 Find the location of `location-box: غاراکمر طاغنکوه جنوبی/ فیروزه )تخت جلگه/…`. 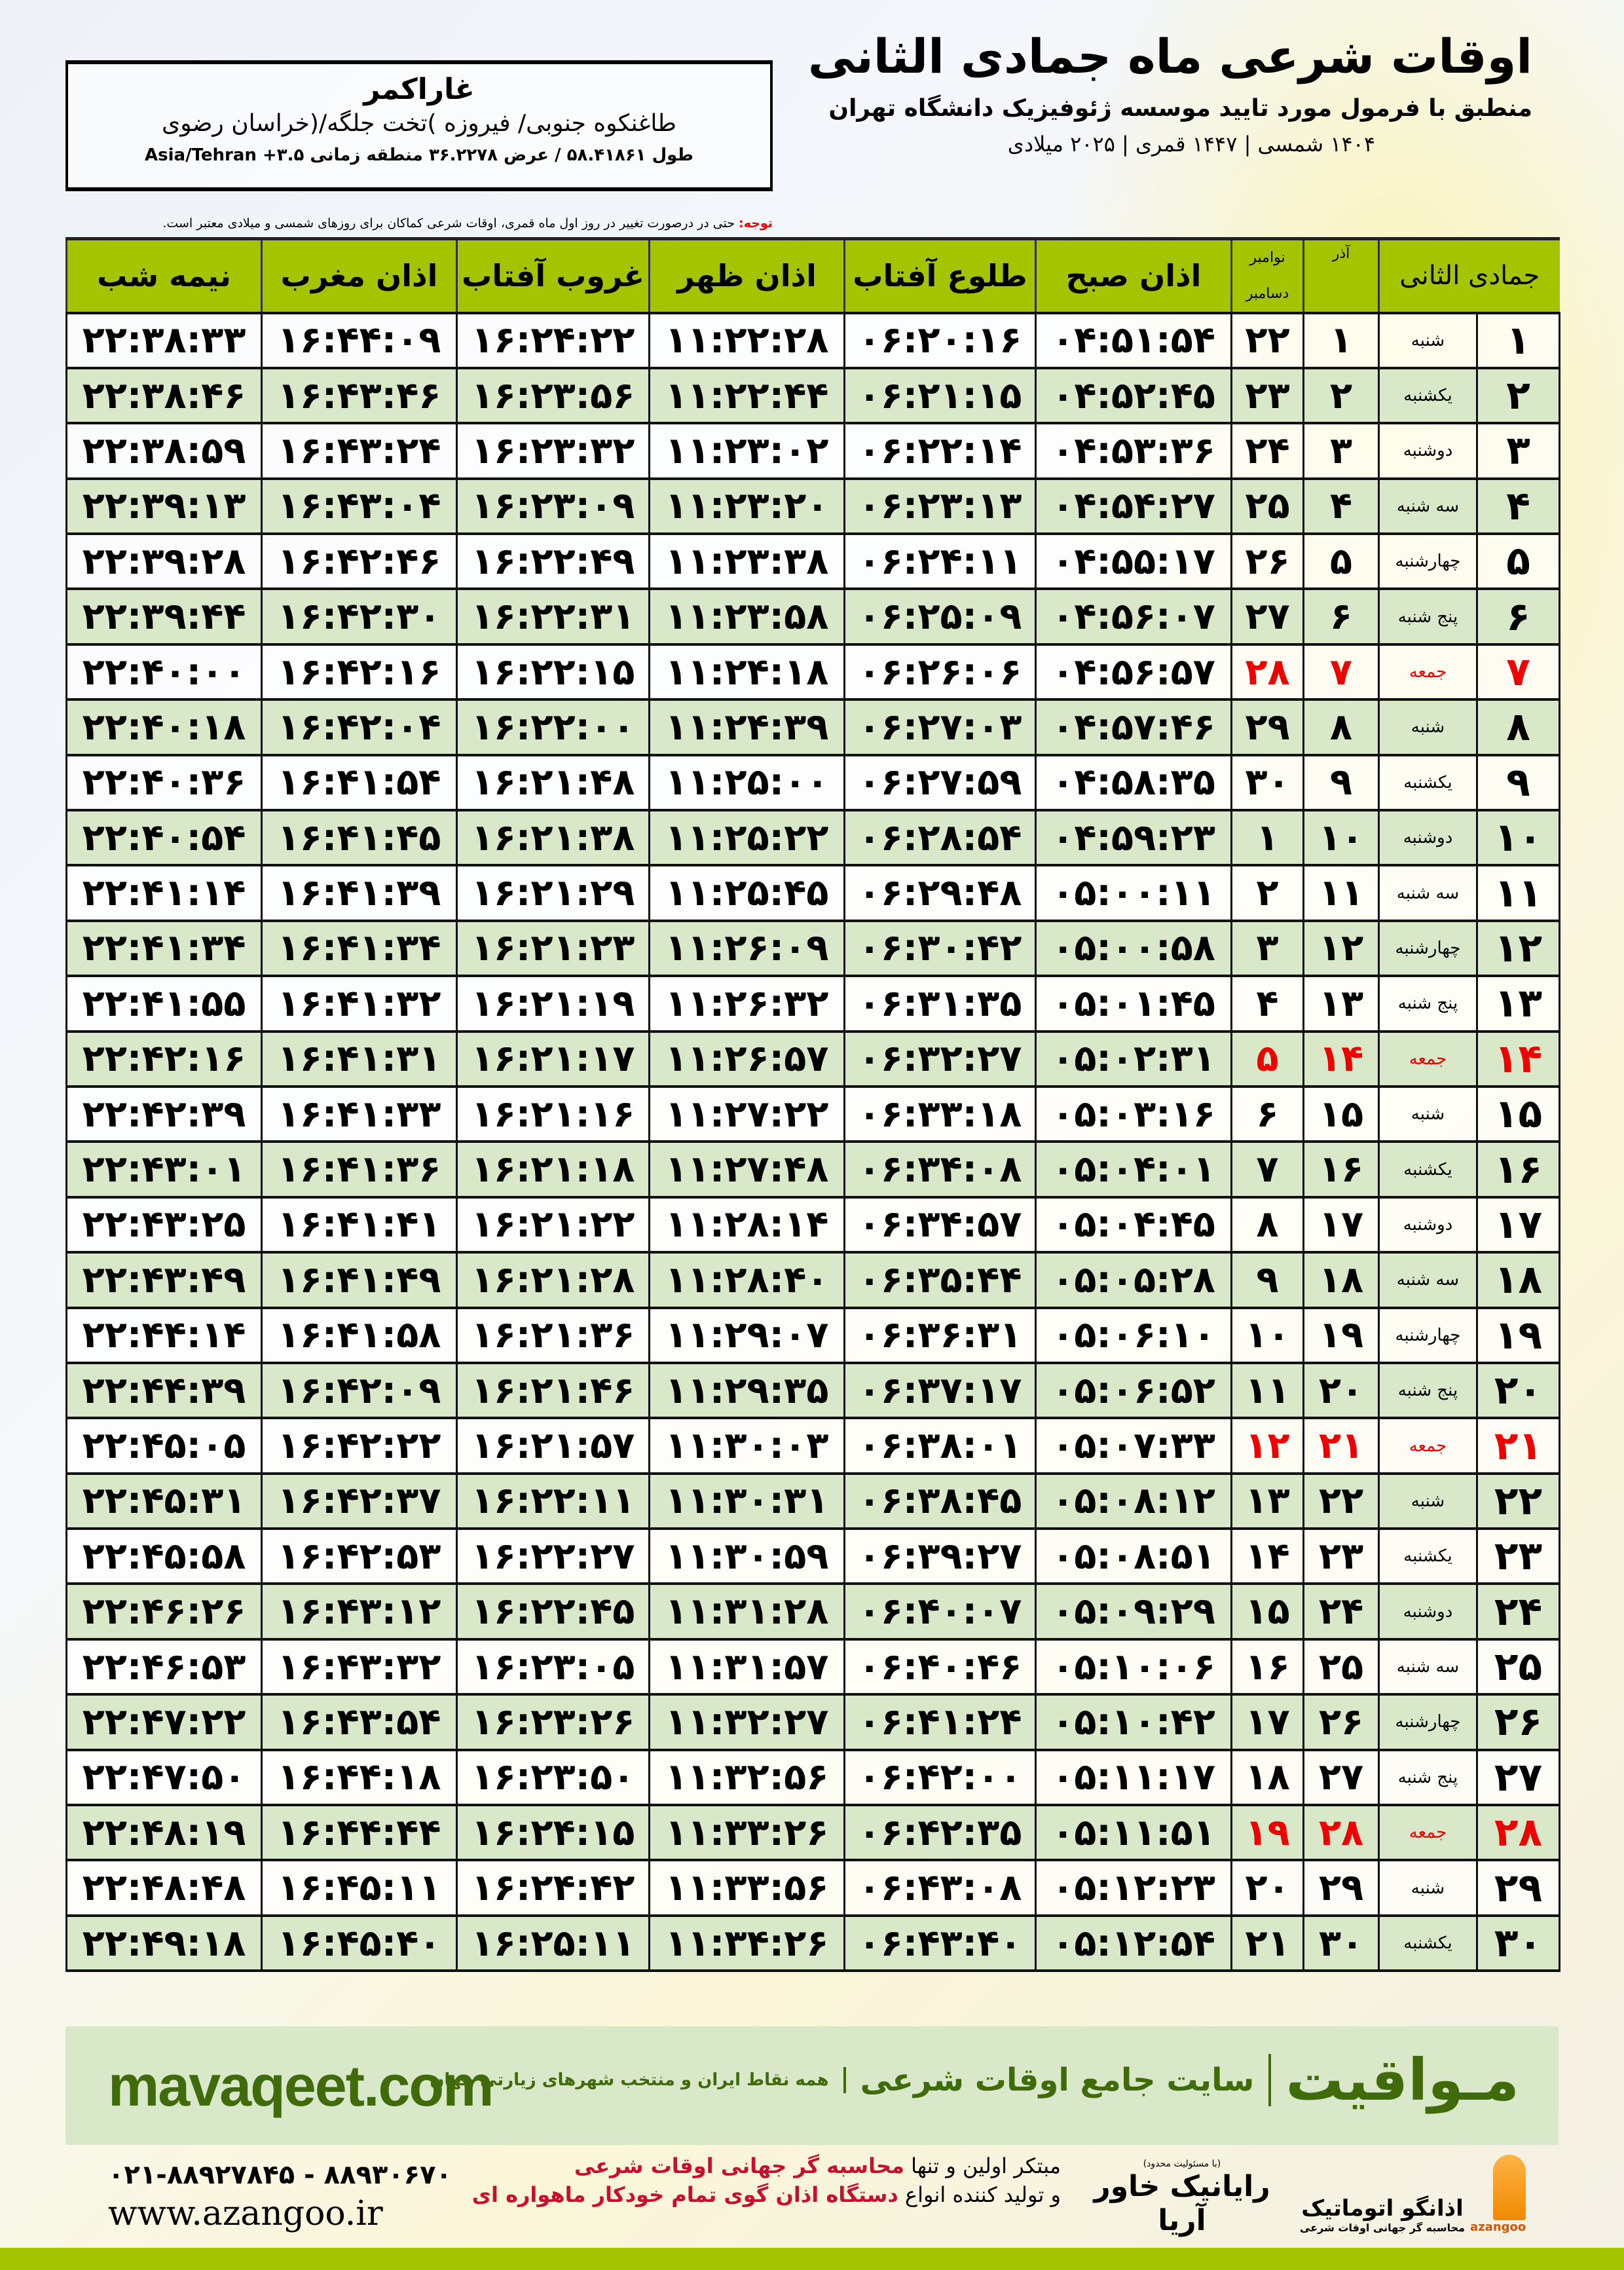

location-box: غاراکمر طاغنکوه جنوبی/ فیروزه )تخت جلگه/… is located at coordinates (419, 125).